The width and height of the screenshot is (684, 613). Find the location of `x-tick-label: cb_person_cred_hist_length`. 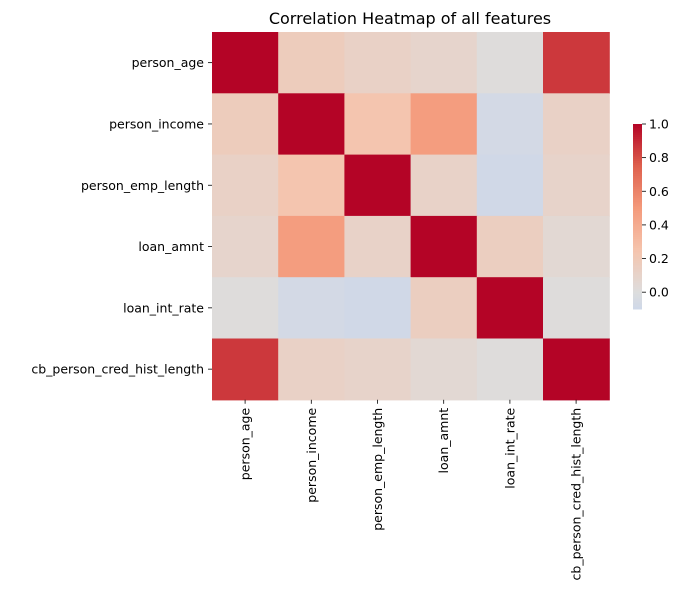

x-tick-label: cb_person_cred_hist_length is located at coordinates (576, 494).